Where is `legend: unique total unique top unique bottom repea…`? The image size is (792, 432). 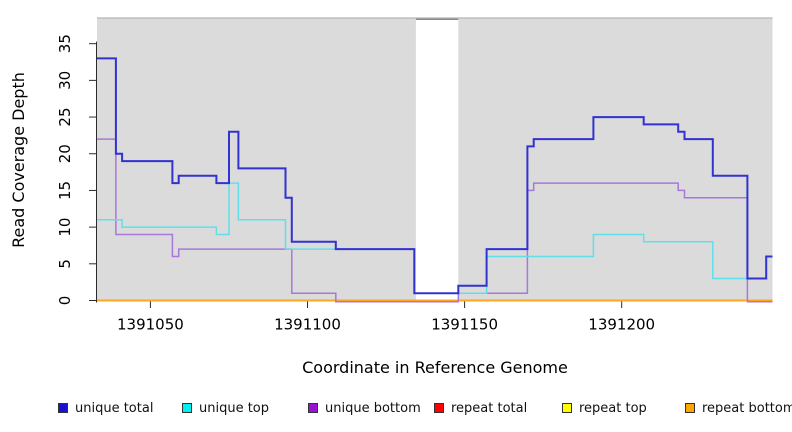 legend: unique total unique top unique bottom repea… is located at coordinates (396, 409).